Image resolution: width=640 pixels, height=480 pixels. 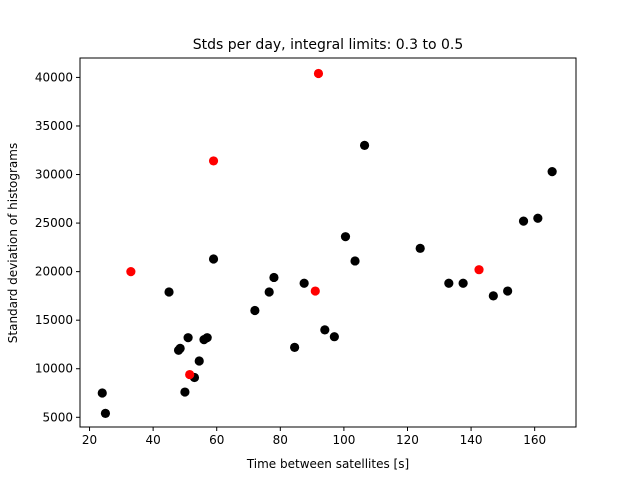 What do you see at coordinates (534, 440) in the screenshot?
I see `x-tick-label: 160` at bounding box center [534, 440].